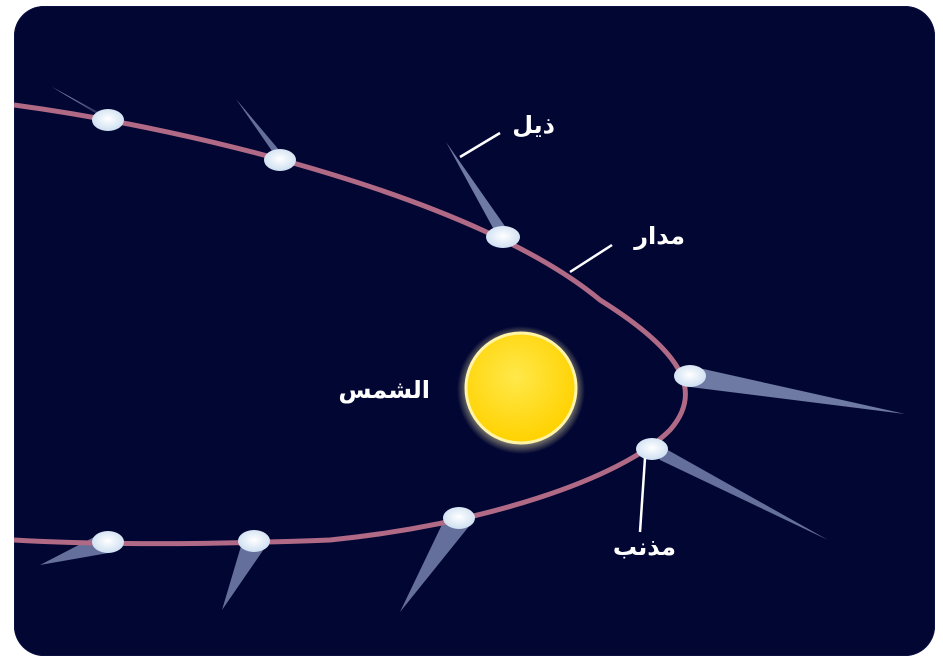 The image size is (943, 665). I want to click on tail-label: ذيل, so click(533, 125).